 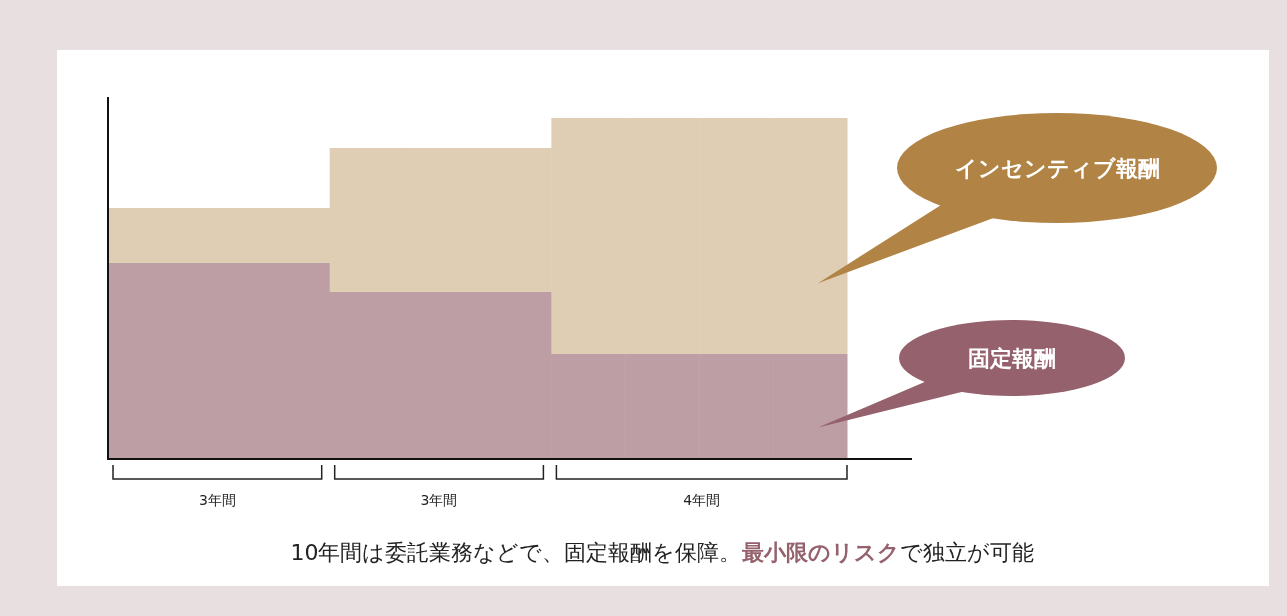 I want to click on text: 10年間は委託業務などで、固定報酬を保障。, so click(x=516, y=552).